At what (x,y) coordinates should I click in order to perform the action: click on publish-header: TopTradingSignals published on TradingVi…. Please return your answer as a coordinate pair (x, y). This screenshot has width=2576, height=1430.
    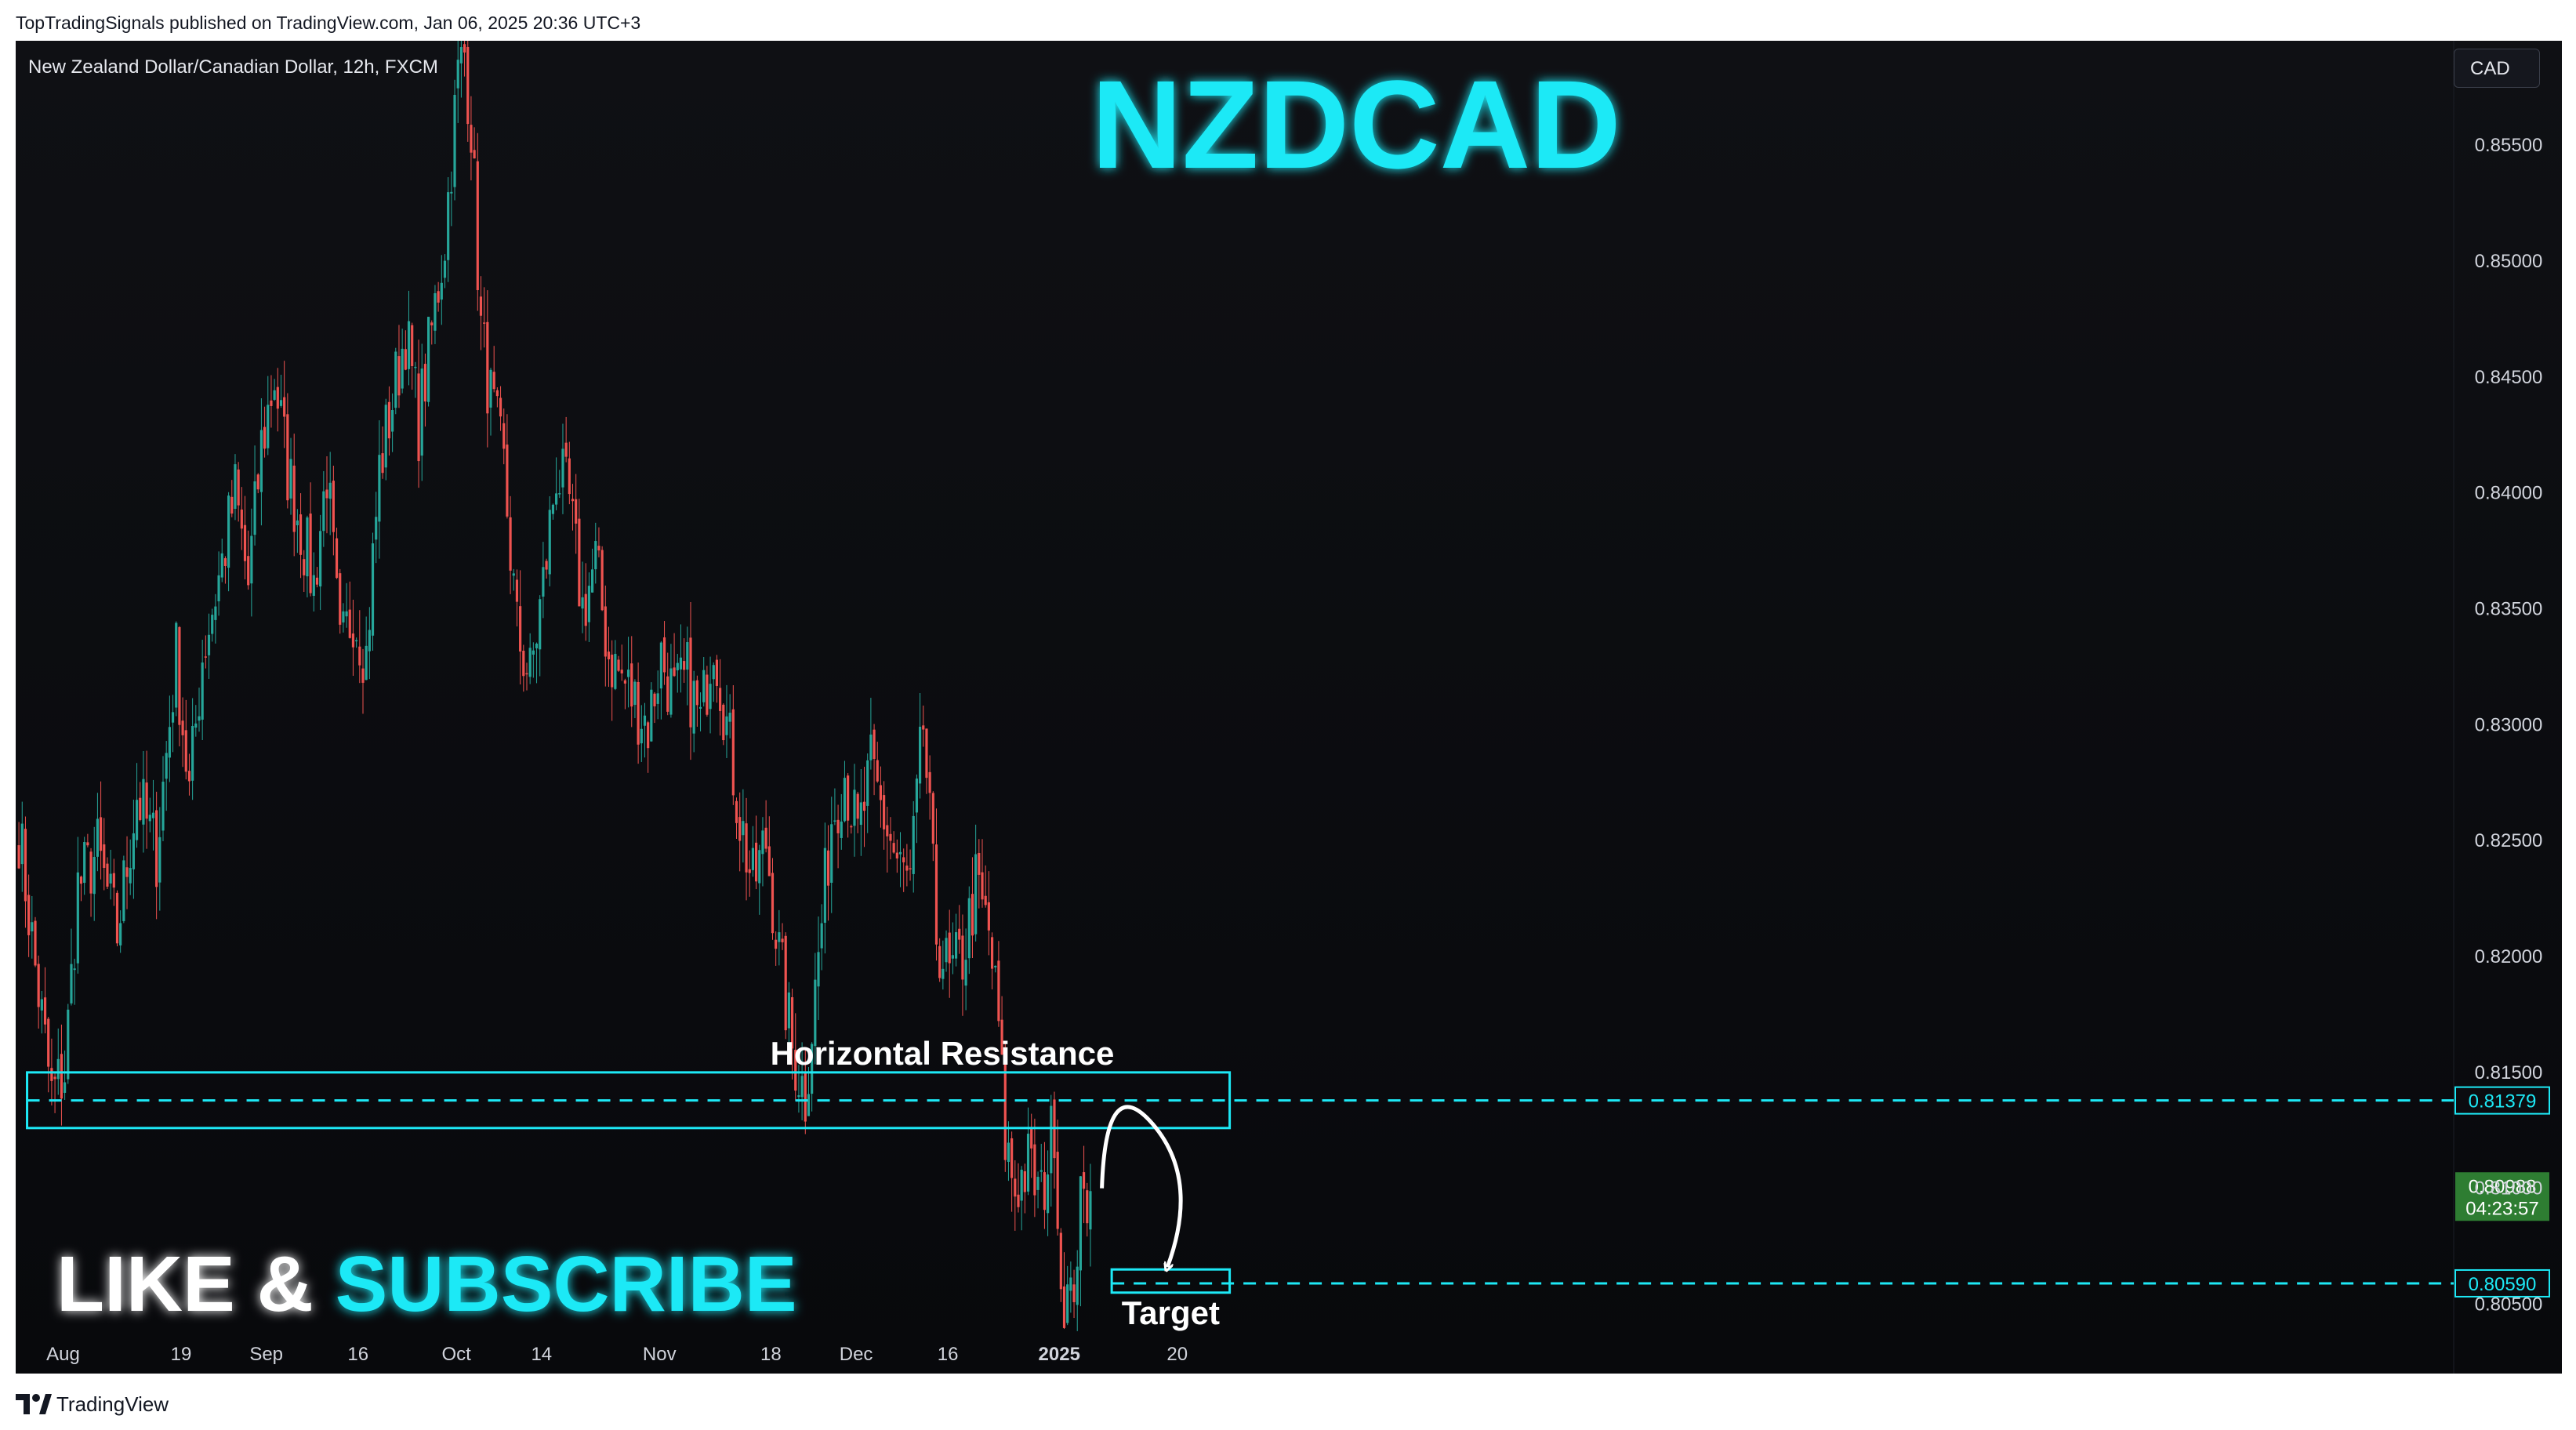
    Looking at the image, I should click on (1288, 20).